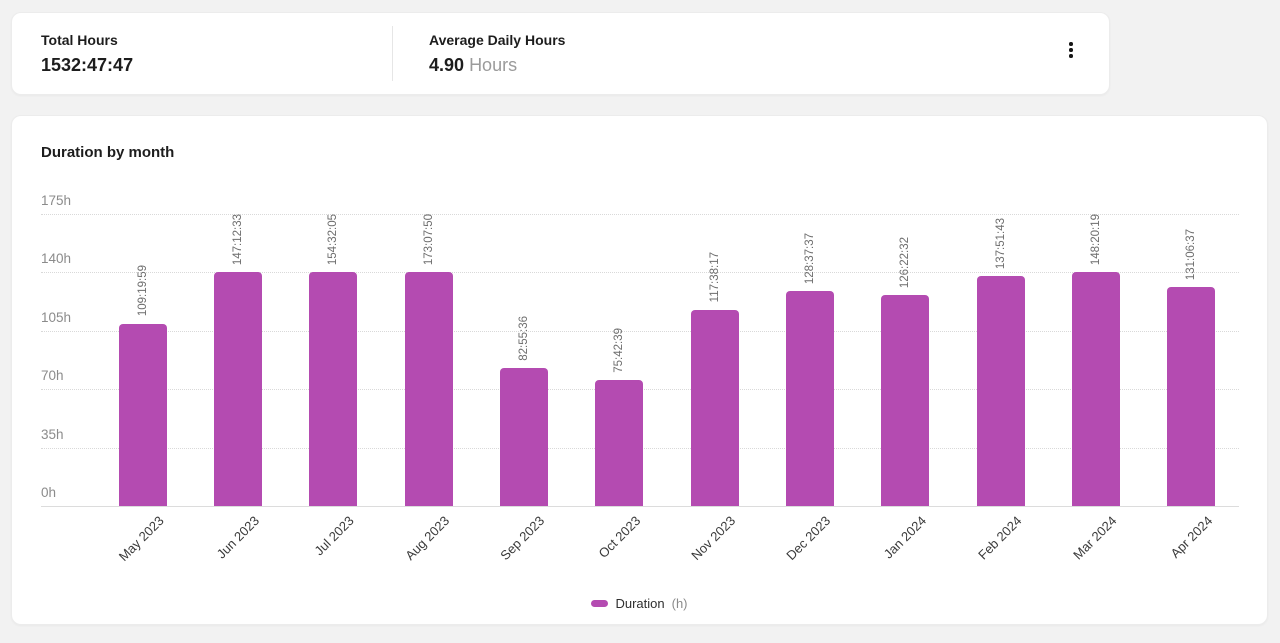 This screenshot has width=1280, height=643. I want to click on bar-column-nov-2023: 117:38:17 Nov 2023, so click(714, 388).